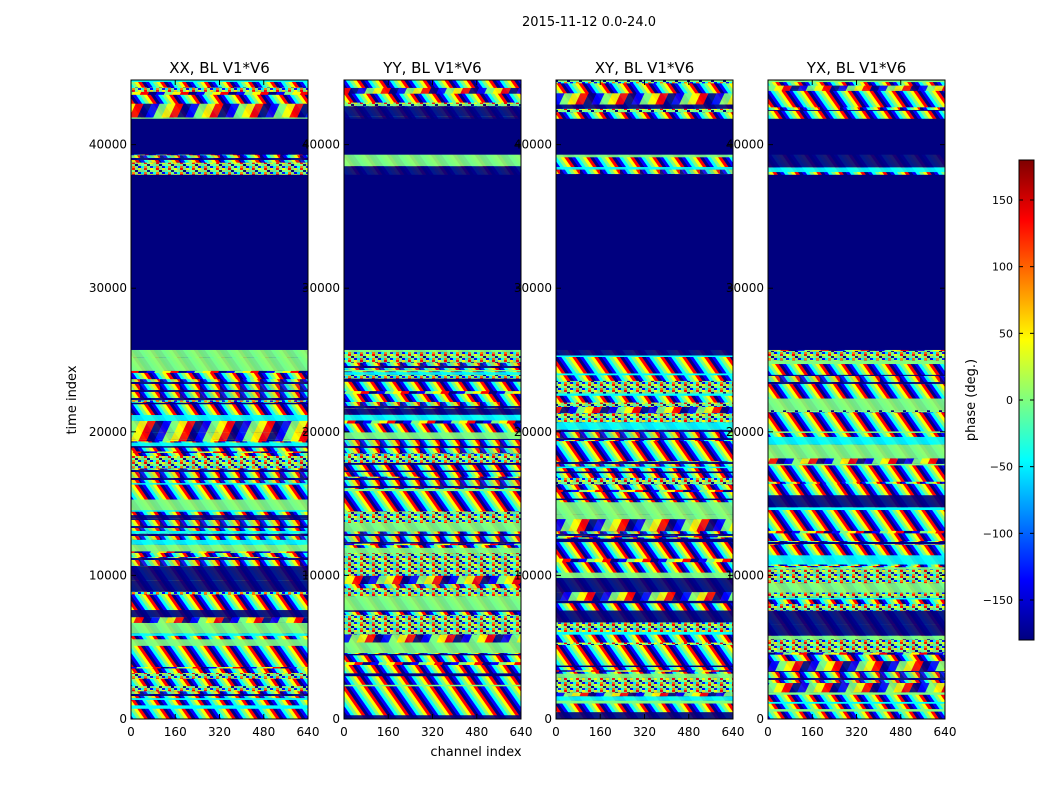  What do you see at coordinates (1006, 333) in the screenshot?
I see `colorbar-tick-label: 50` at bounding box center [1006, 333].